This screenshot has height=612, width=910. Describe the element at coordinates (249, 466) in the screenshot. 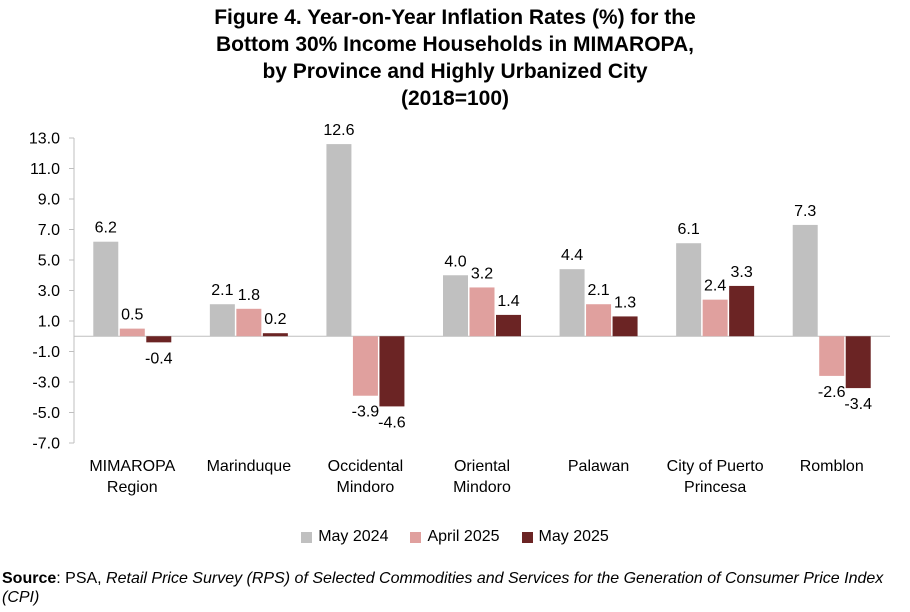

I see `x-category-label: Marinduque` at that location.